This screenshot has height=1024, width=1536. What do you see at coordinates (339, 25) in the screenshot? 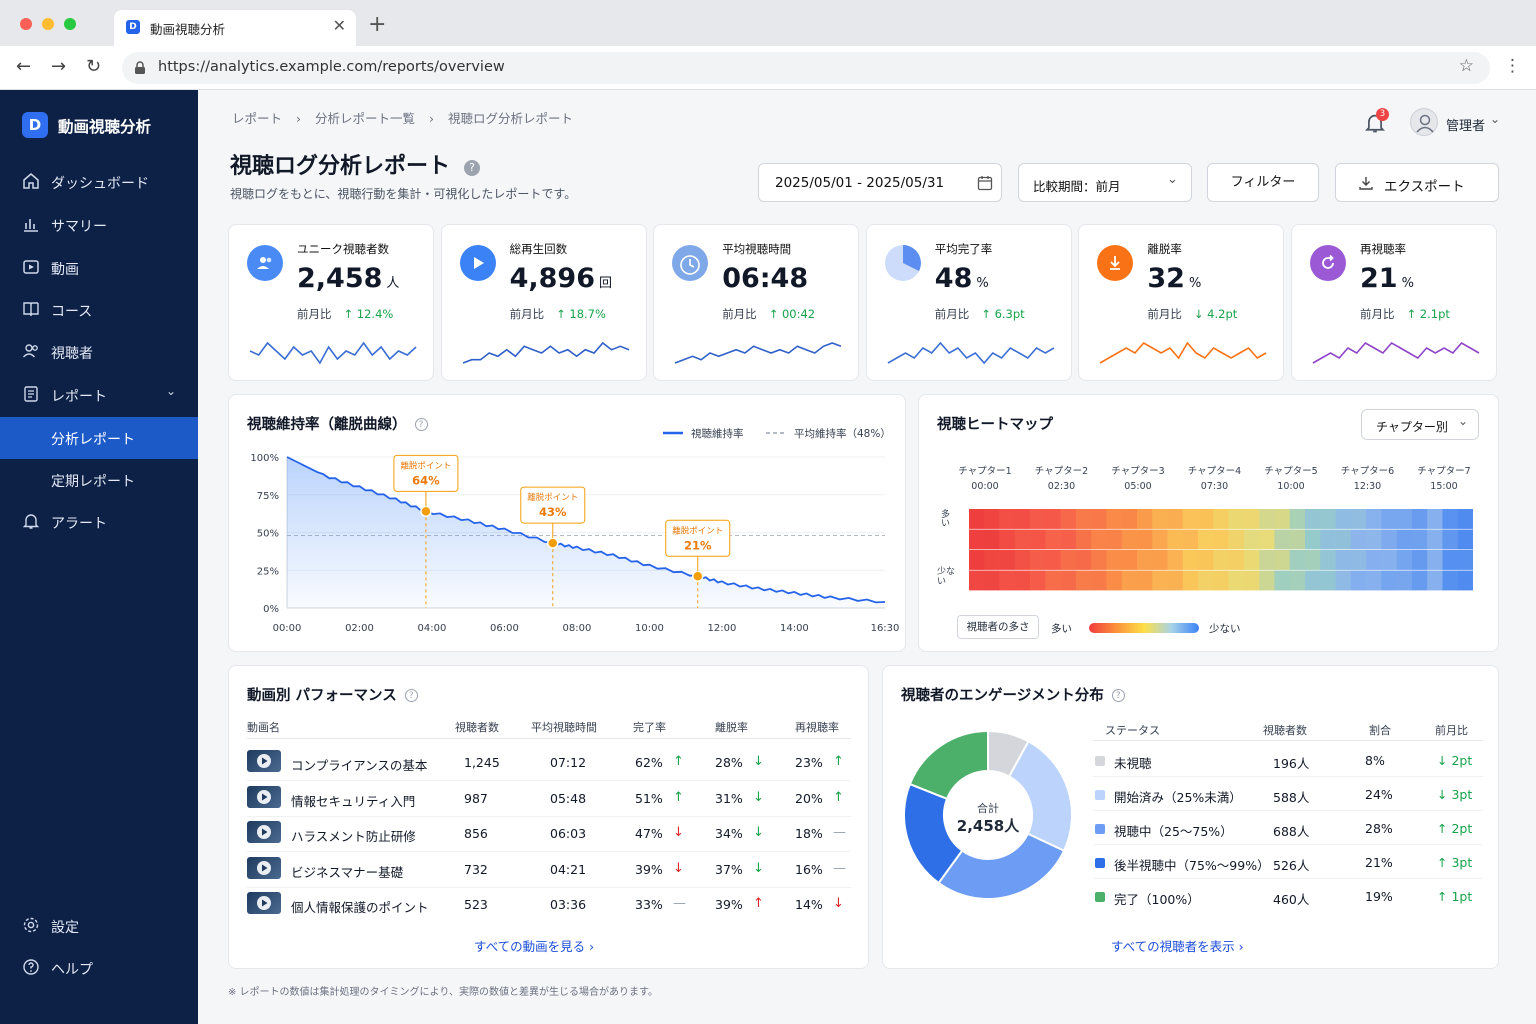
I see `close-tab-icon: ✕` at bounding box center [339, 25].